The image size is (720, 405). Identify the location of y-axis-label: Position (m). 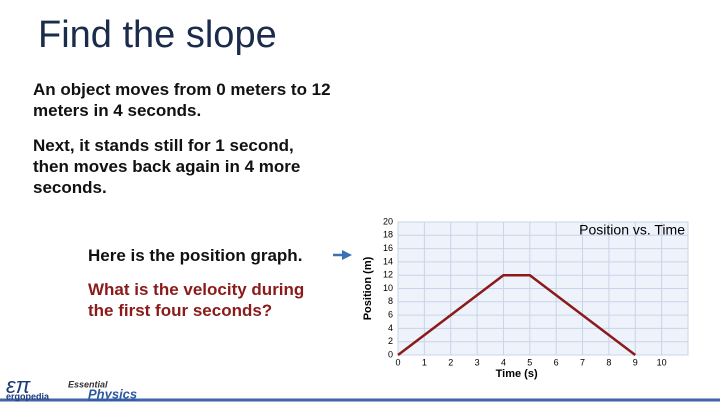
(368, 288).